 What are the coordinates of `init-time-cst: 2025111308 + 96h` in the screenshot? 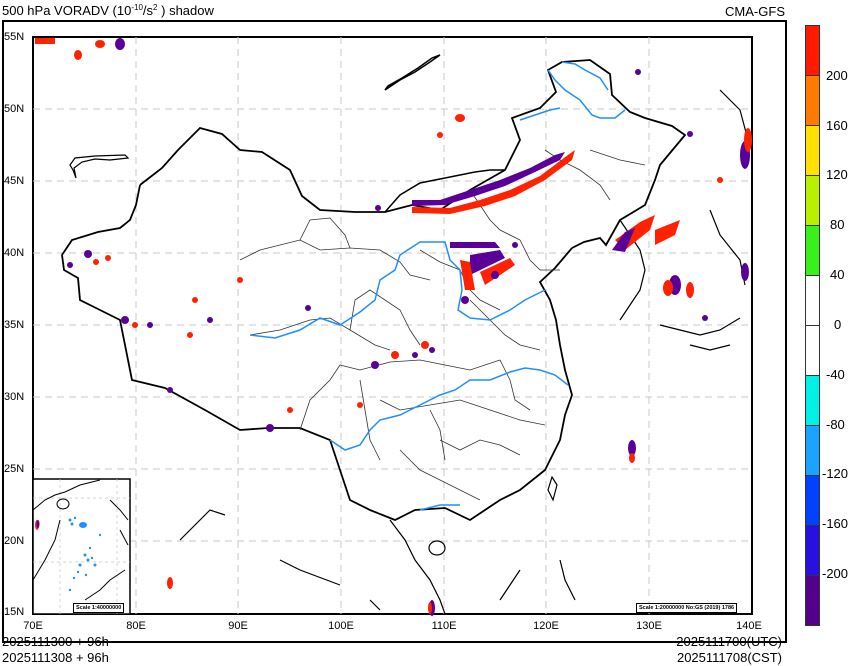 It's located at (55, 657).